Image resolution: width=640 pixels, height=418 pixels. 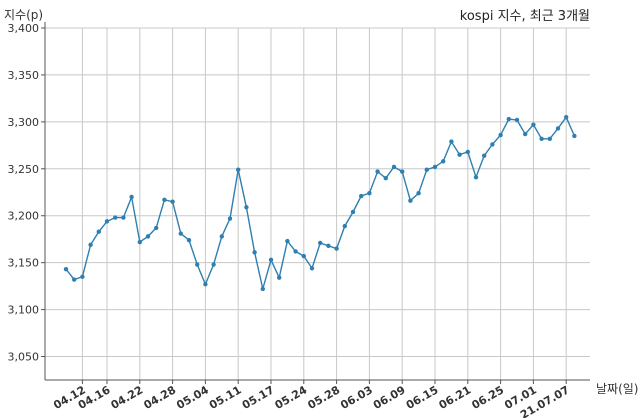 I want to click on y-tick-label: 3,300, so click(x=24, y=122).